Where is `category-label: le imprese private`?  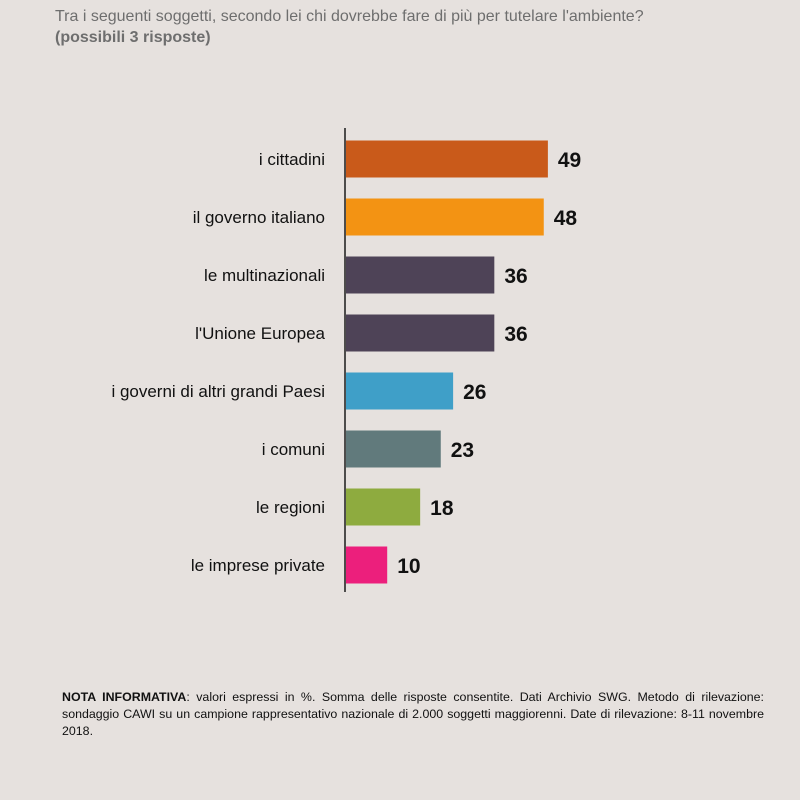
category-label: le imprese private is located at coordinates (258, 565).